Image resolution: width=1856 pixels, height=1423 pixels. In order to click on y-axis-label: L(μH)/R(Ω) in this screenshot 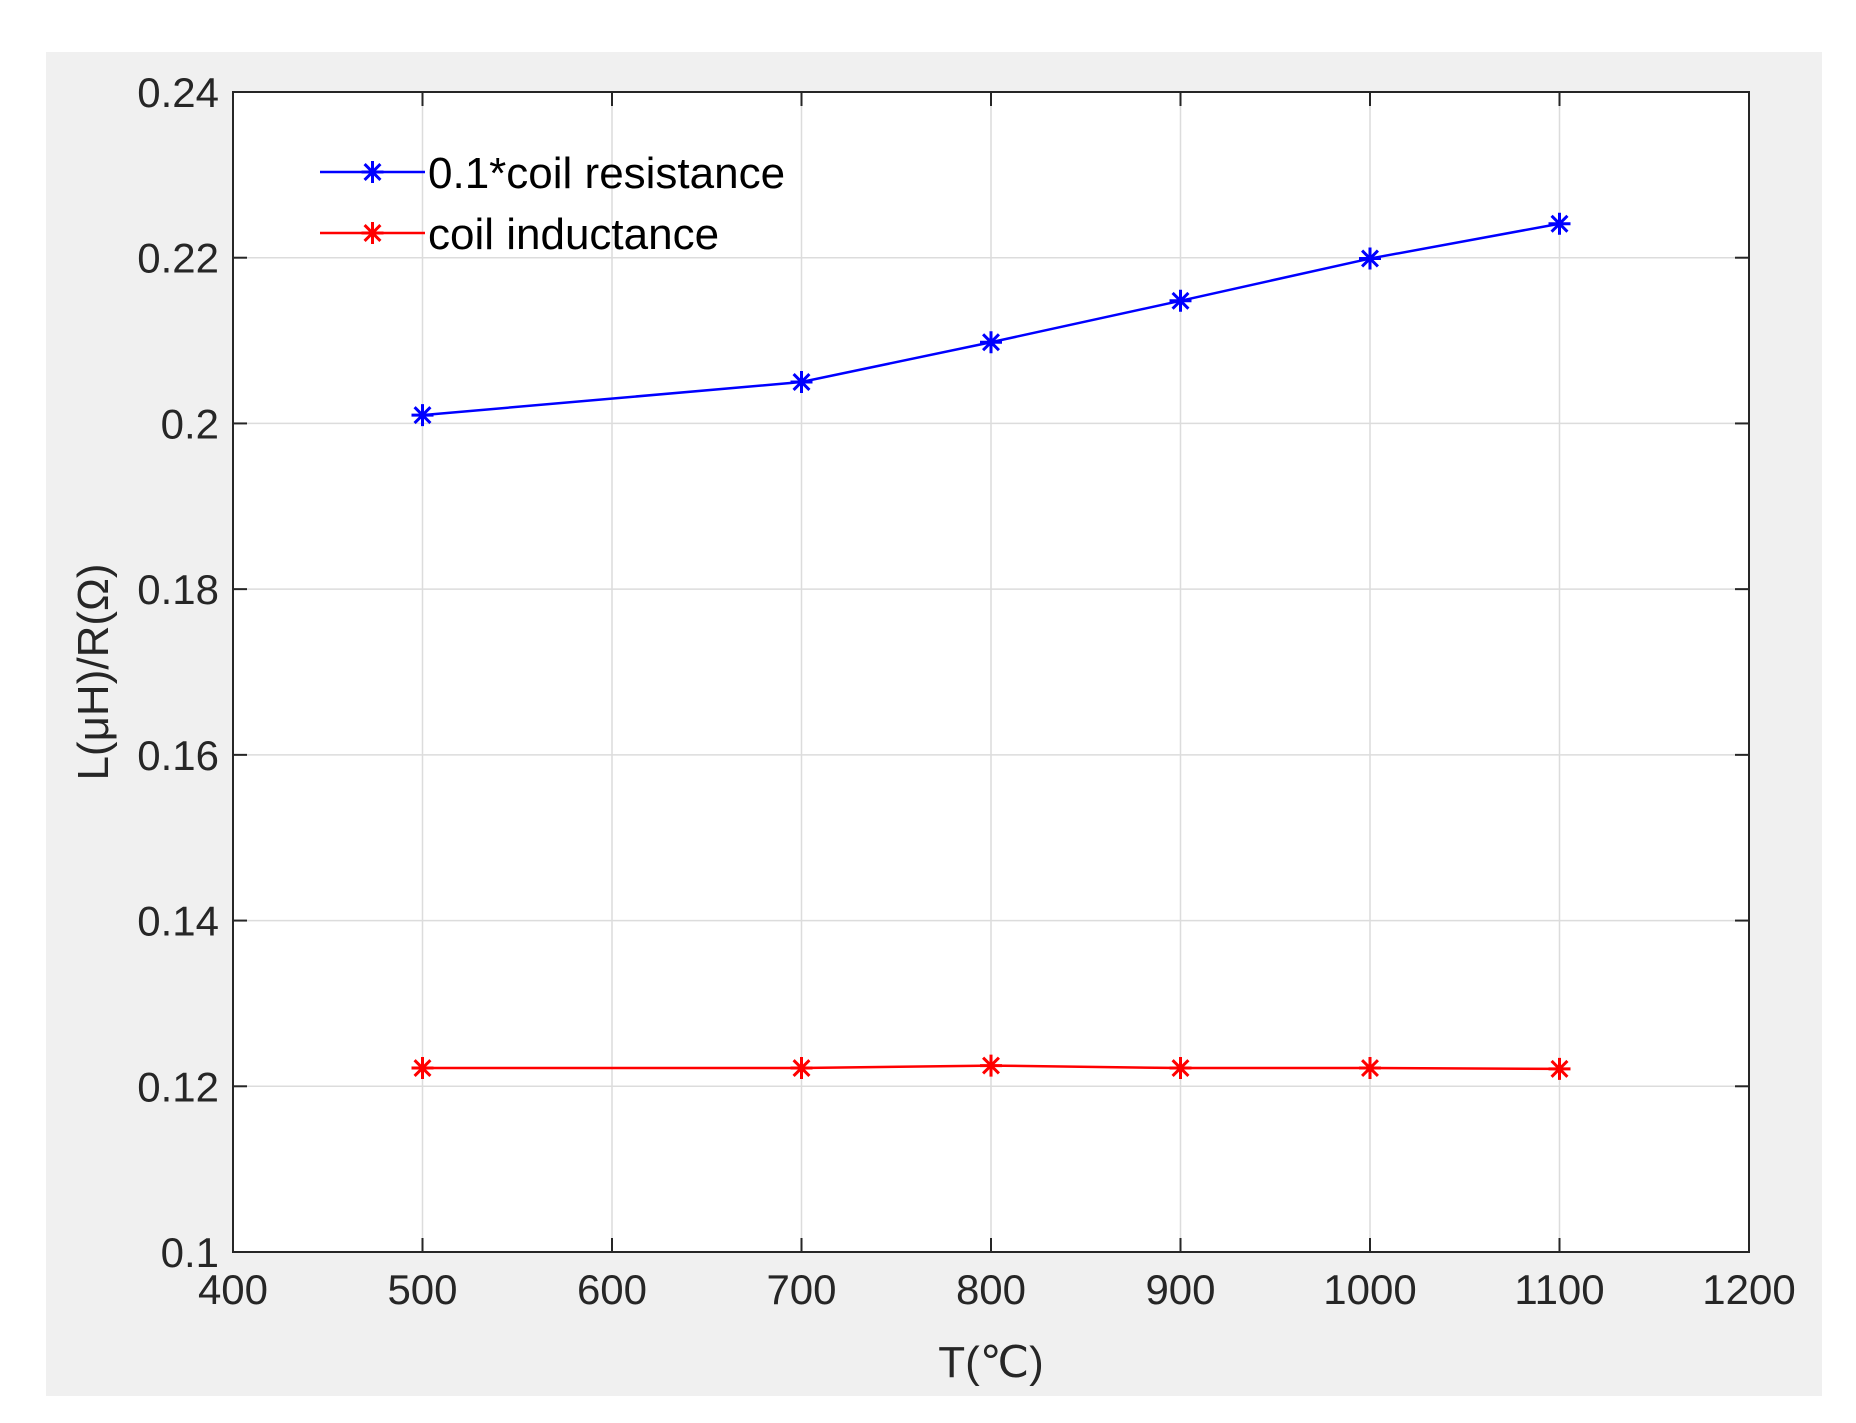, I will do `click(93, 671)`.